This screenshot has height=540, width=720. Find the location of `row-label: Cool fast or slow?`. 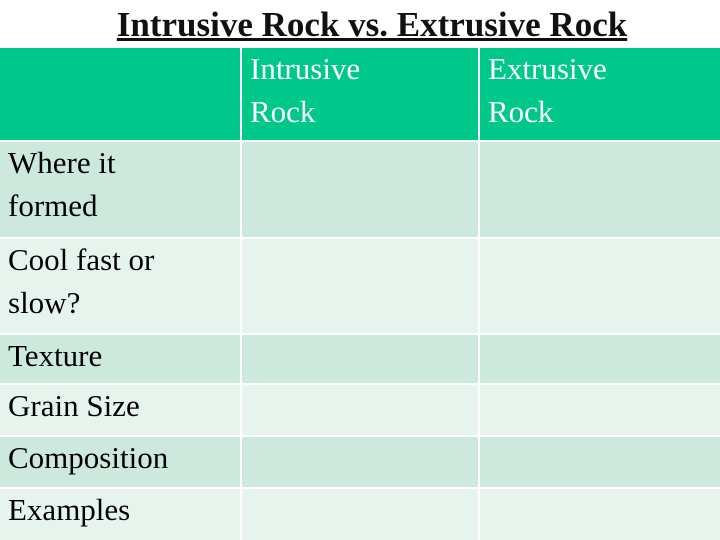

row-label: Cool fast or slow? is located at coordinates (120, 286).